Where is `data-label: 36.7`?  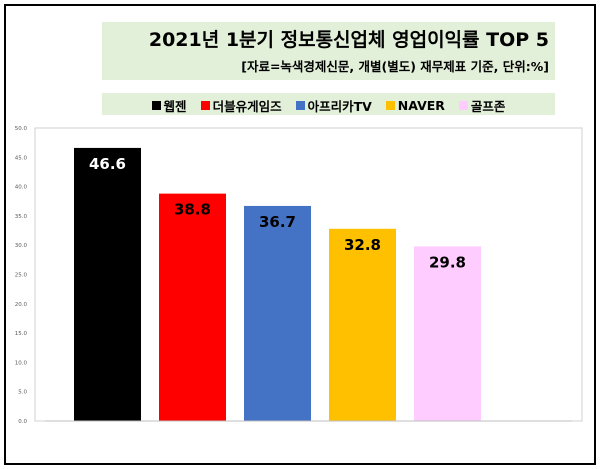 data-label: 36.7 is located at coordinates (277, 222).